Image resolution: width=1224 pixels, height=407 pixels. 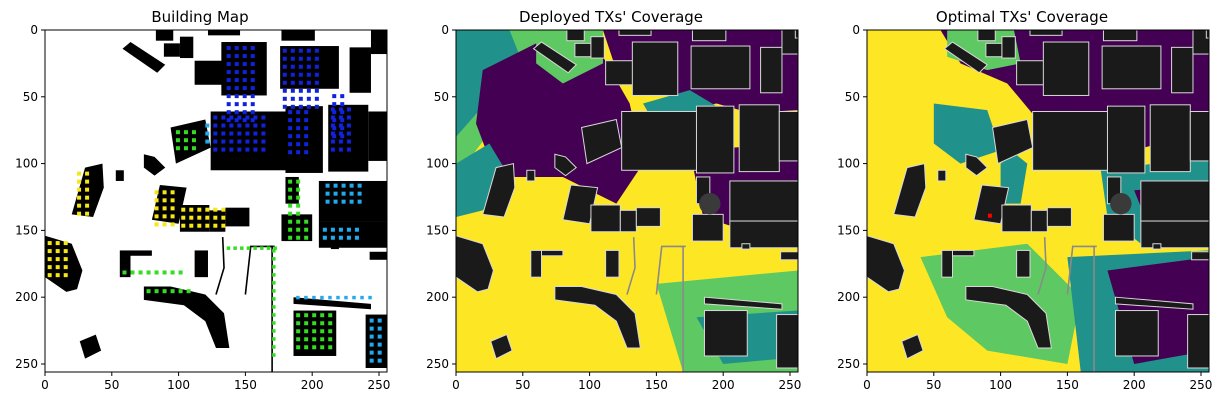 What do you see at coordinates (178, 385) in the screenshot?
I see `x-tick-label: 100` at bounding box center [178, 385].